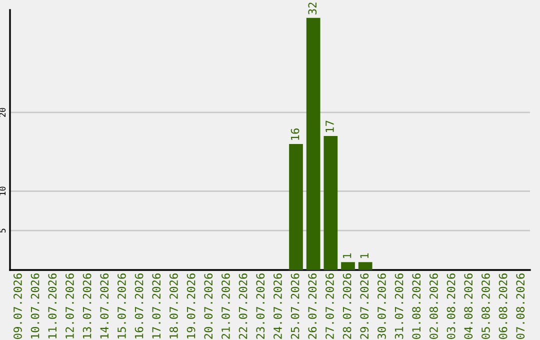 This screenshot has height=340, width=540. I want to click on x-tick-label: 03.08.2026, so click(451, 306).